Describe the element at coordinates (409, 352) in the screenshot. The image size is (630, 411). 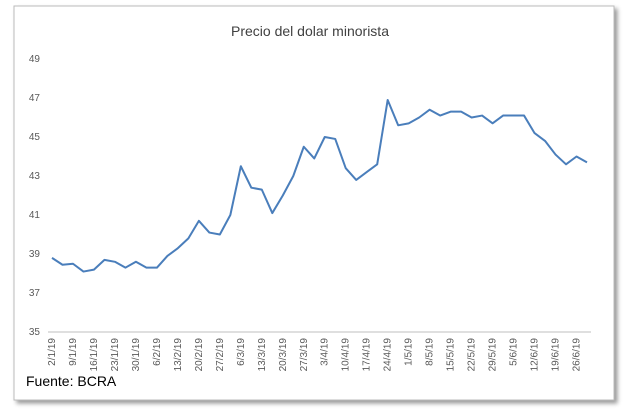
I see `x-tick-label: 1/5/19` at that location.